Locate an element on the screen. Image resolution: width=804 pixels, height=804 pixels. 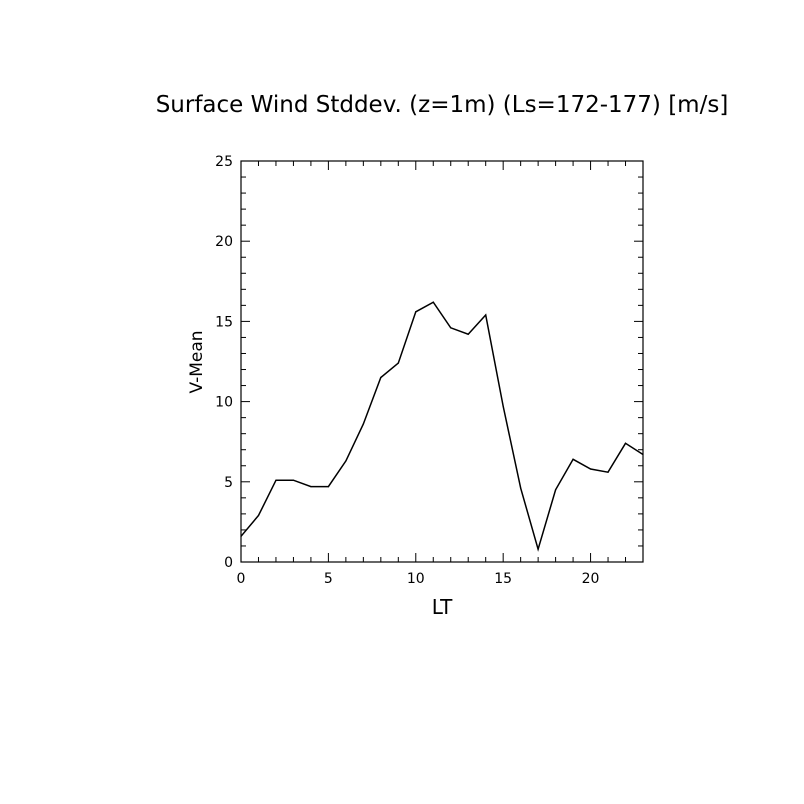
y-tick-label: 25 is located at coordinates (224, 162).